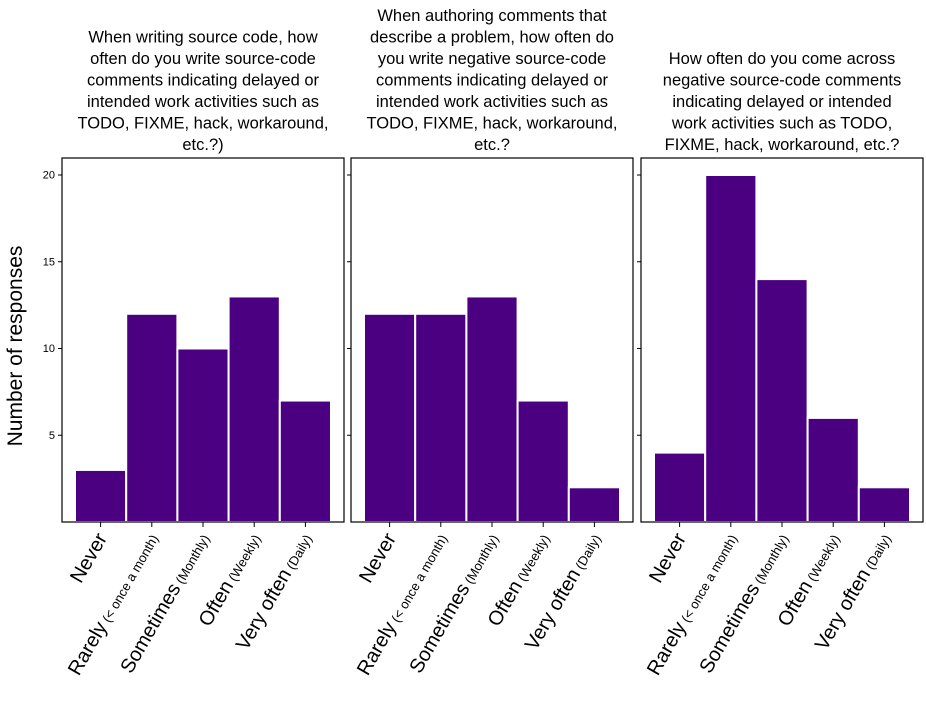 The image size is (926, 705). I want to click on panel-title-line: you write negative source-code, so click(492, 59).